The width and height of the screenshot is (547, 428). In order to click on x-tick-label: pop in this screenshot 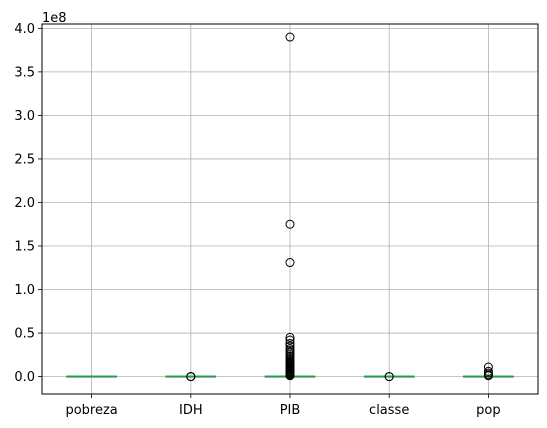, I will do `click(488, 410)`.